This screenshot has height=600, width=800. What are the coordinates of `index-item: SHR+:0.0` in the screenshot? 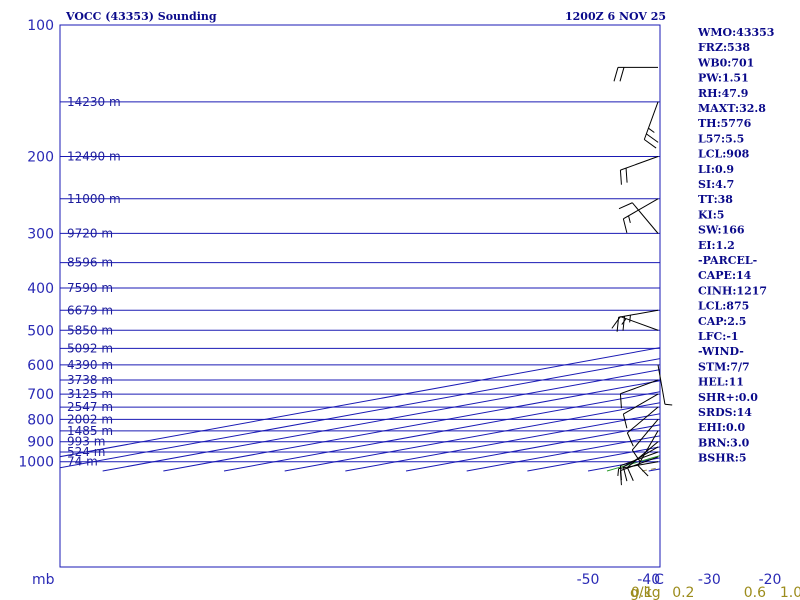 It's located at (728, 397).